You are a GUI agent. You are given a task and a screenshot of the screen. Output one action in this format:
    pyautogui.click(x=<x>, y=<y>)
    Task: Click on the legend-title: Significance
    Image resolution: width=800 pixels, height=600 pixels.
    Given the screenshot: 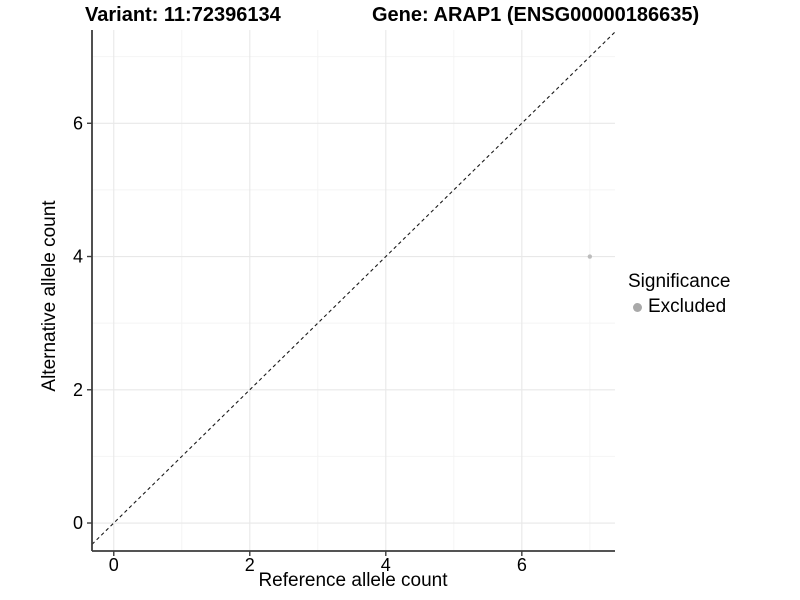 What is the action you would take?
    pyautogui.click(x=679, y=281)
    